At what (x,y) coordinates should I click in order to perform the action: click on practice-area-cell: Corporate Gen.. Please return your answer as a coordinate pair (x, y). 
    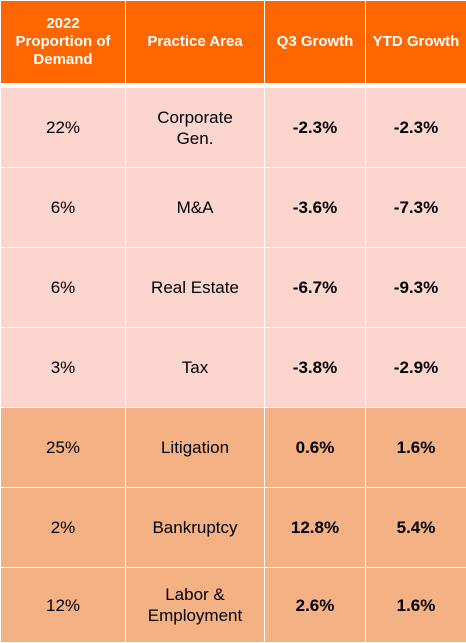
    Looking at the image, I should click on (195, 128).